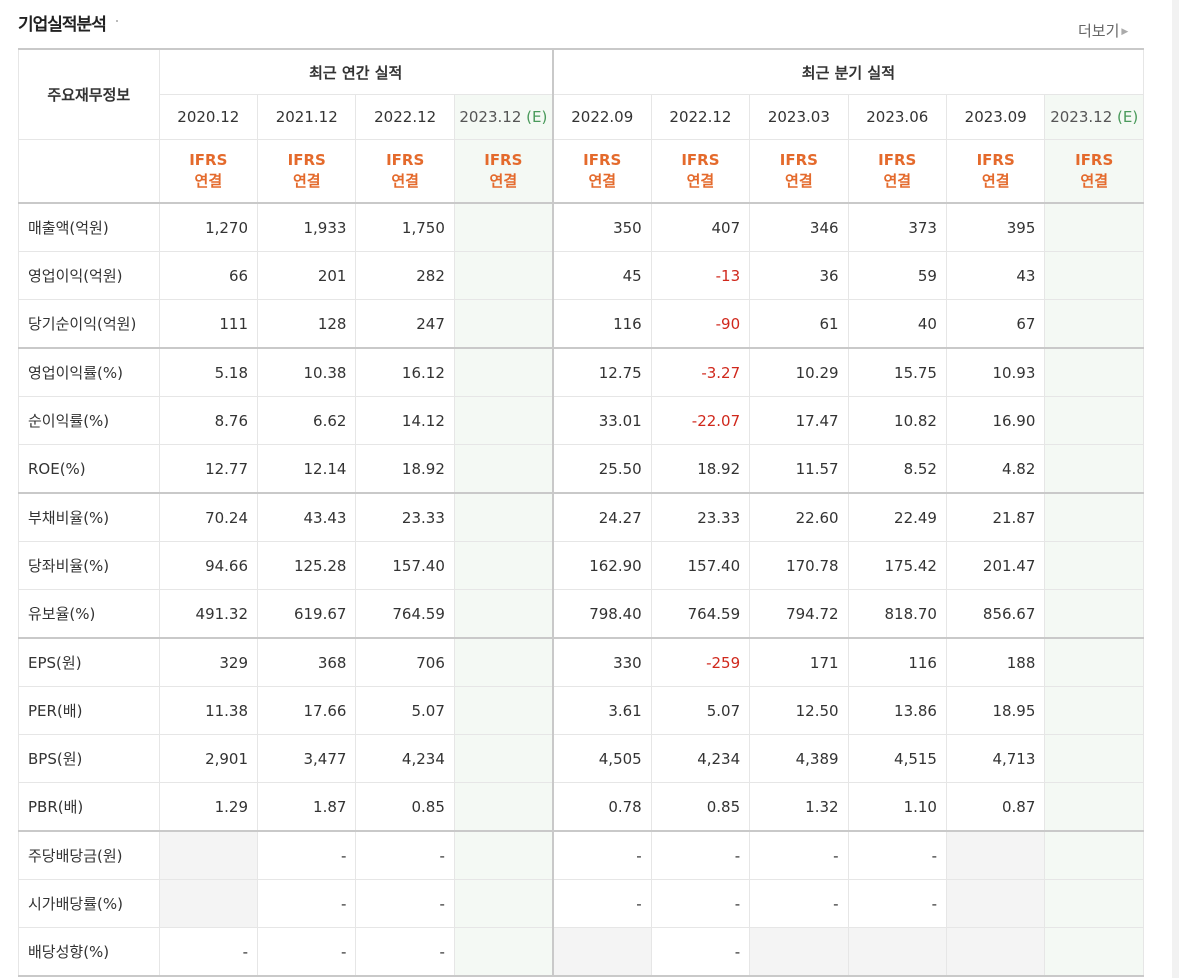  Describe the element at coordinates (601, 275) in the screenshot. I see `value-cell: 45` at that location.